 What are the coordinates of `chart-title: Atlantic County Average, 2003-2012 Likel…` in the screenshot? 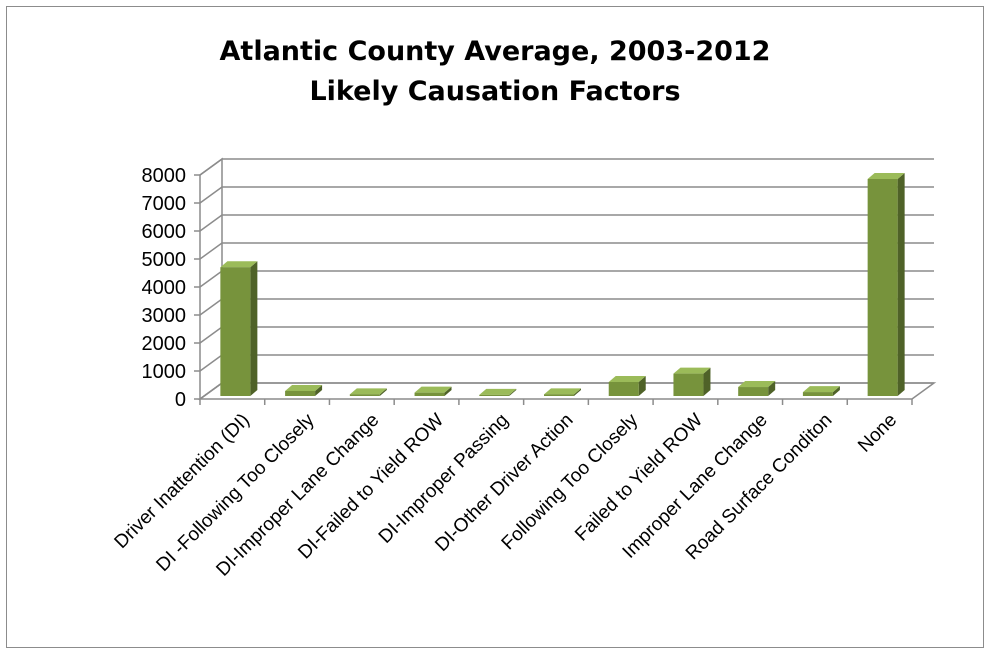 It's located at (495, 72).